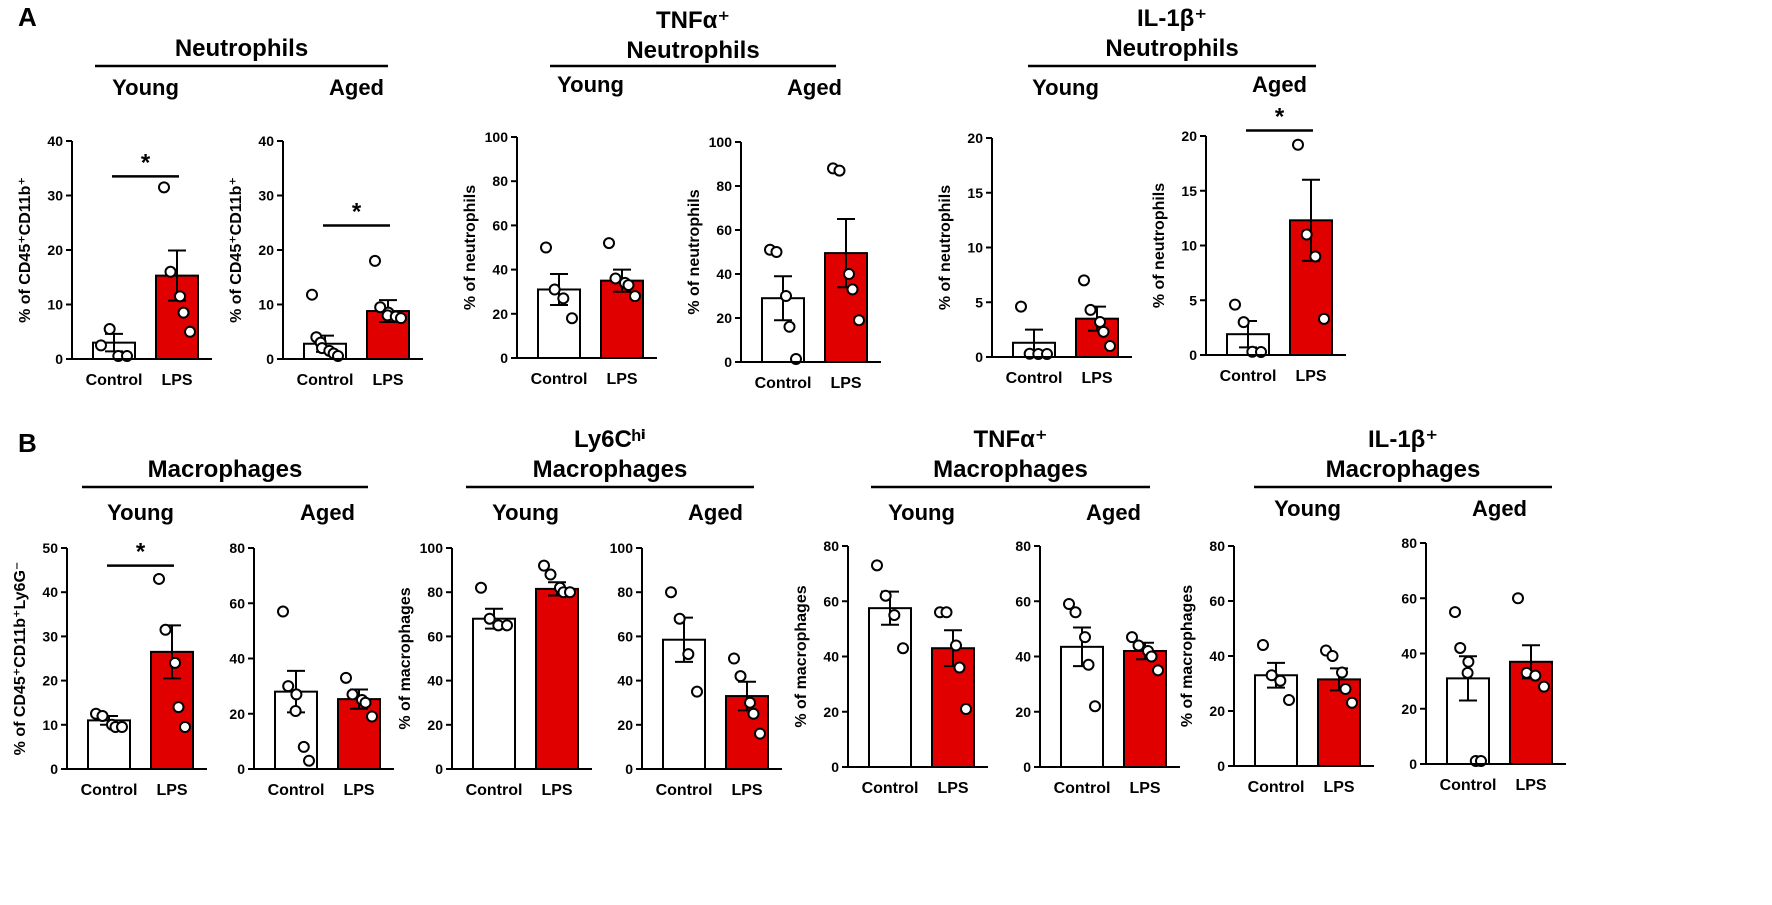 The width and height of the screenshot is (1772, 905). What do you see at coordinates (1403, 469) in the screenshot?
I see `group-title-6-line-1: Macrophages` at bounding box center [1403, 469].